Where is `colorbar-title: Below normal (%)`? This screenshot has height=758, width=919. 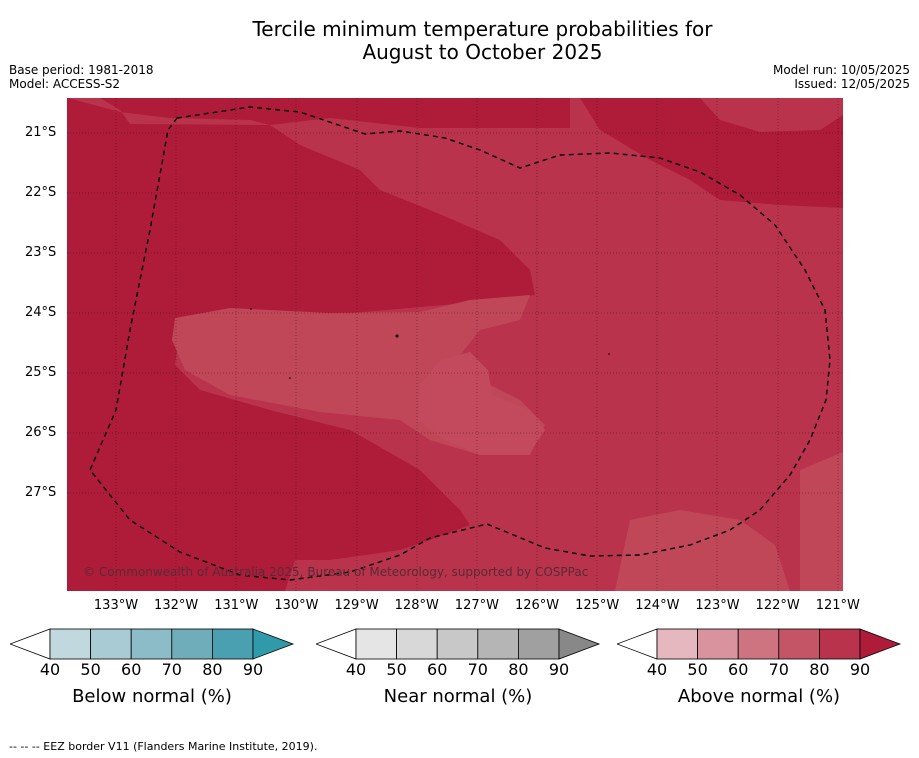 colorbar-title: Below normal (%) is located at coordinates (152, 696).